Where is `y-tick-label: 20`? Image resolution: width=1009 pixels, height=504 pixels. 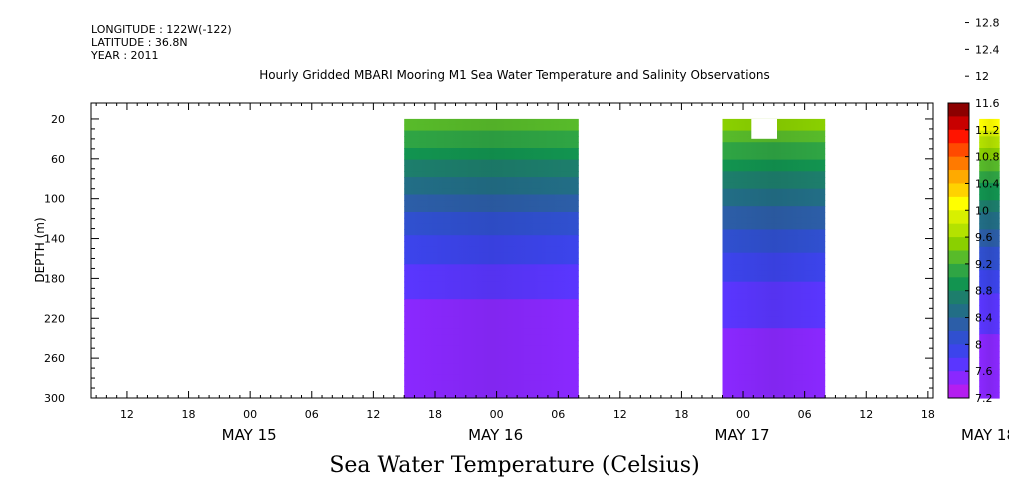
y-tick-label: 20 is located at coordinates (58, 119).